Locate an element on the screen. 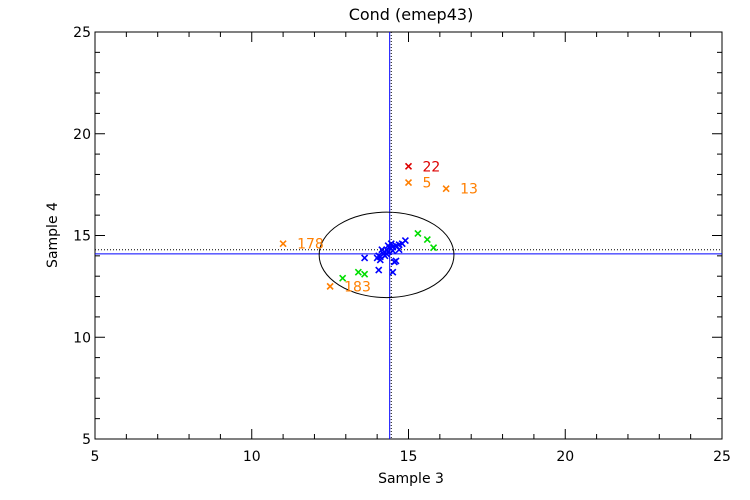 This screenshot has width=750, height=500. confidence-ellipse-layer is located at coordinates (386, 255).